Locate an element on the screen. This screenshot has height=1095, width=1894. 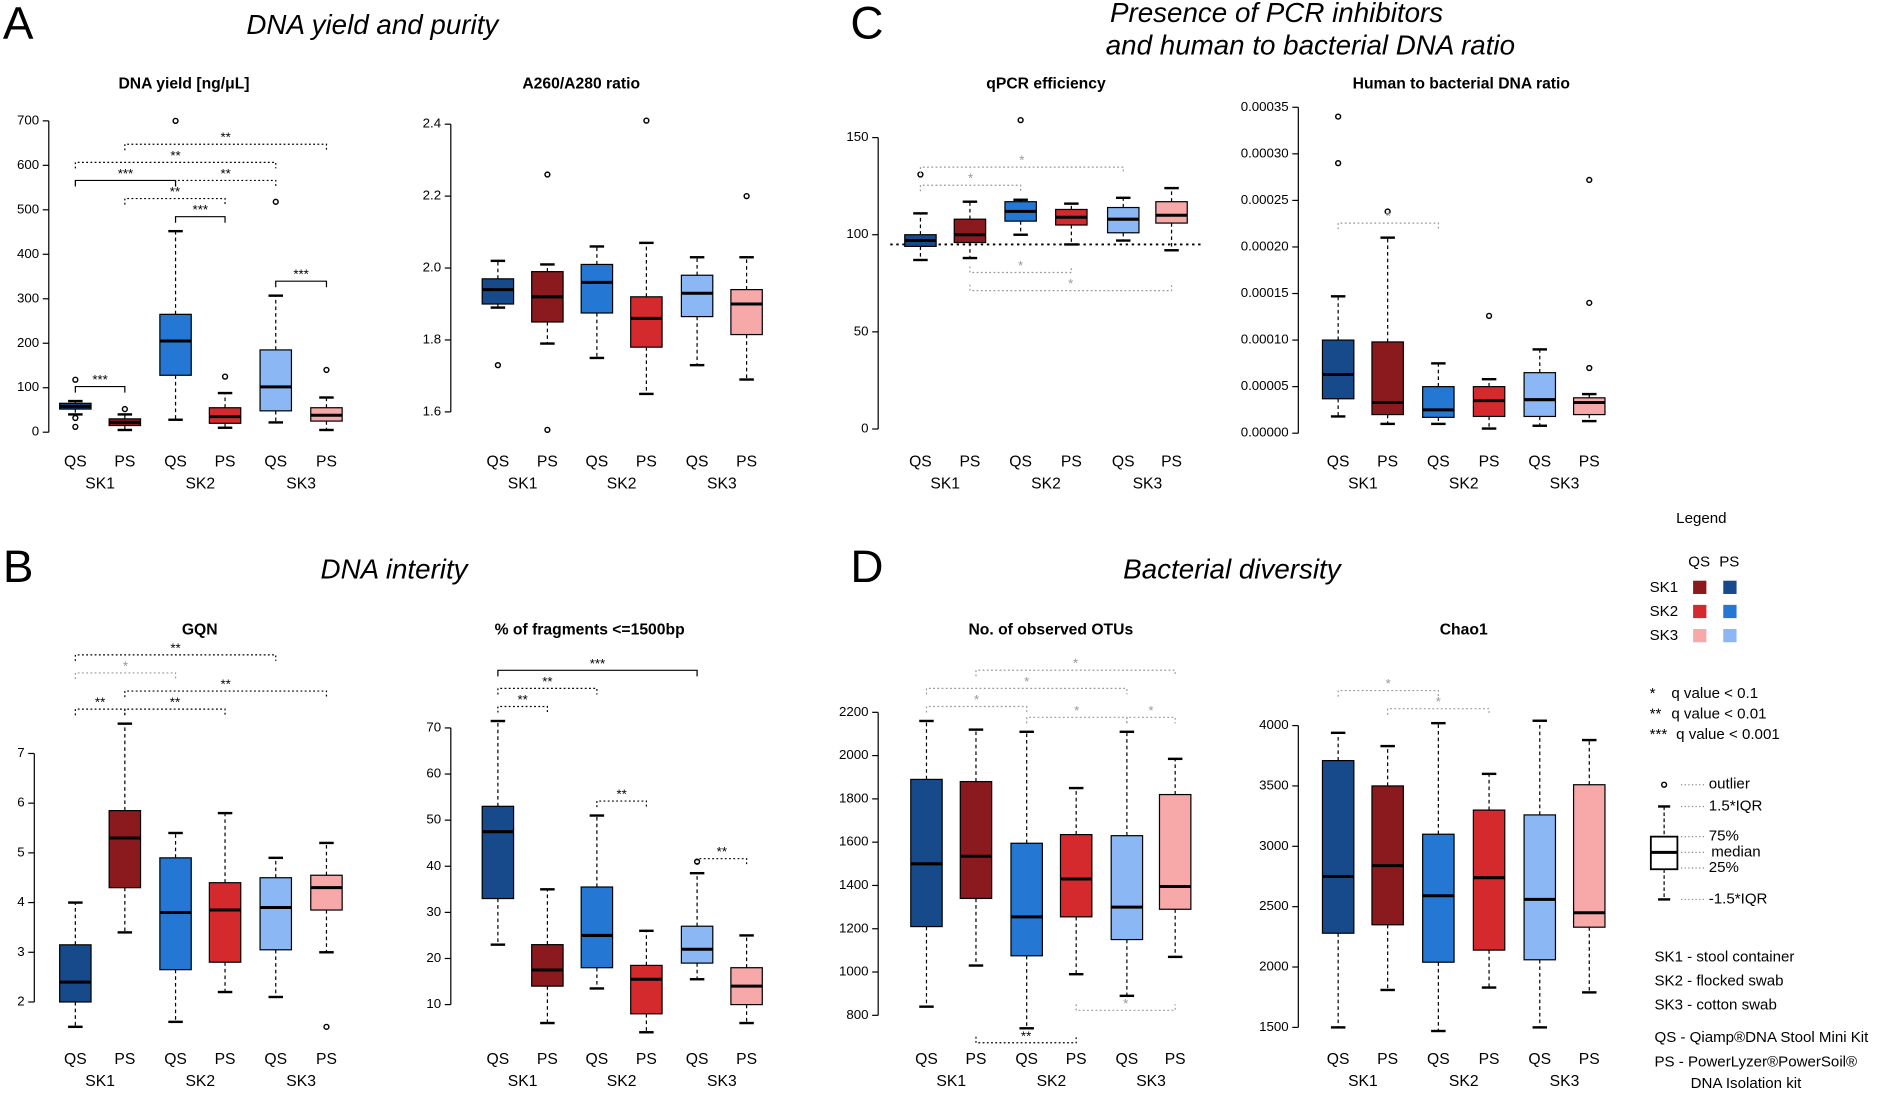
panel-letter: C is located at coordinates (866, 24).